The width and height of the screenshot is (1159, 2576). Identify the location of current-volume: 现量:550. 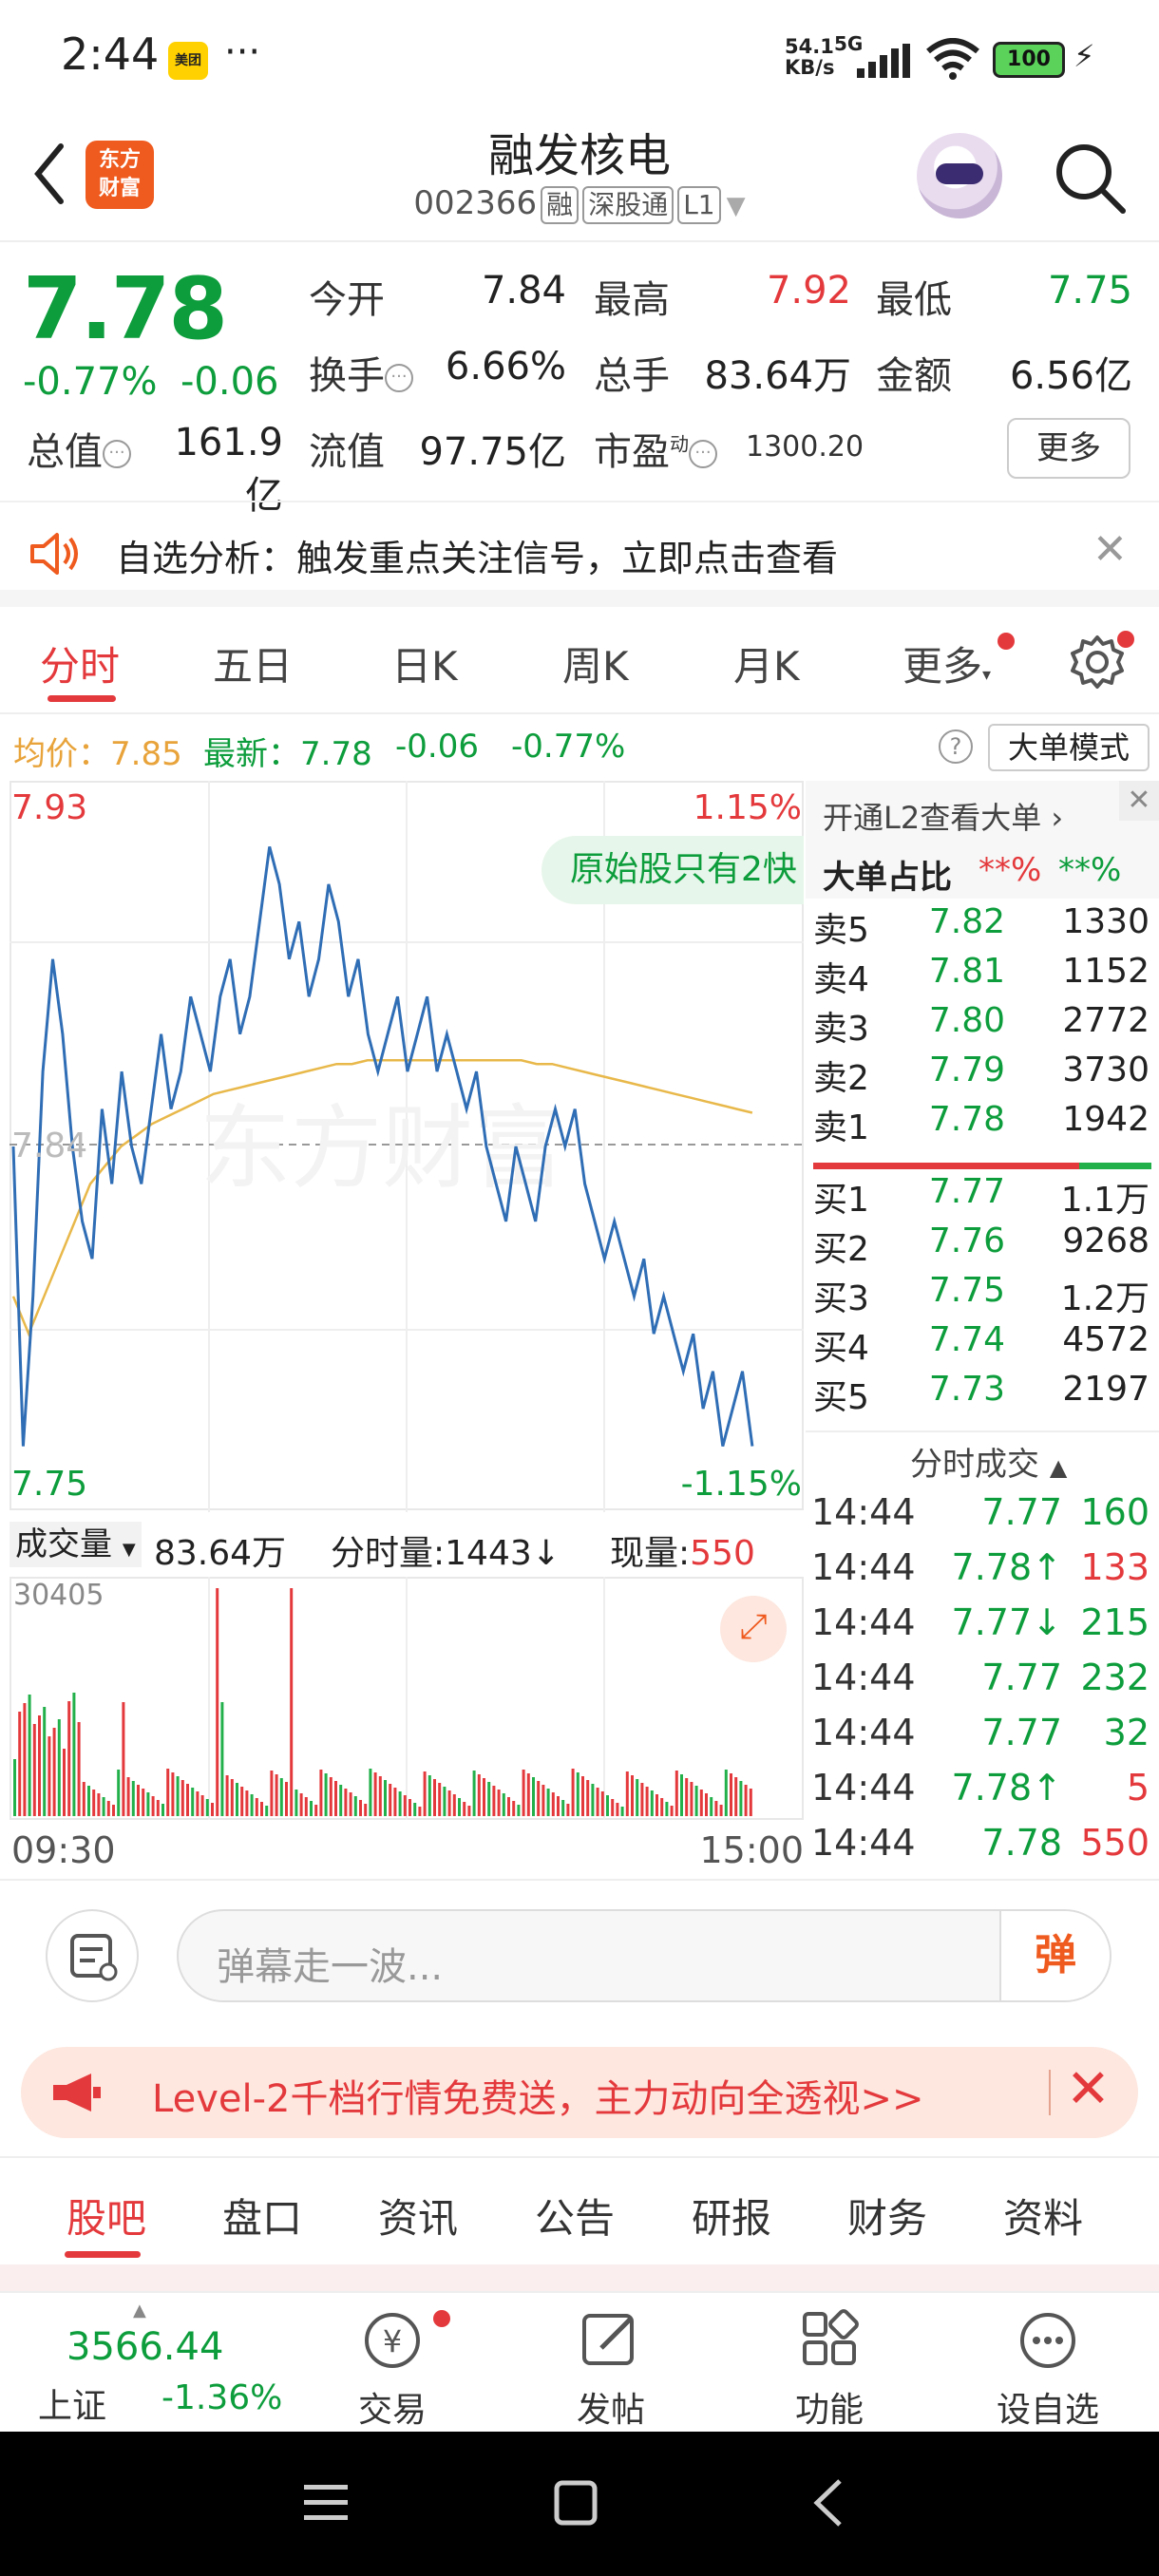
(682, 1553).